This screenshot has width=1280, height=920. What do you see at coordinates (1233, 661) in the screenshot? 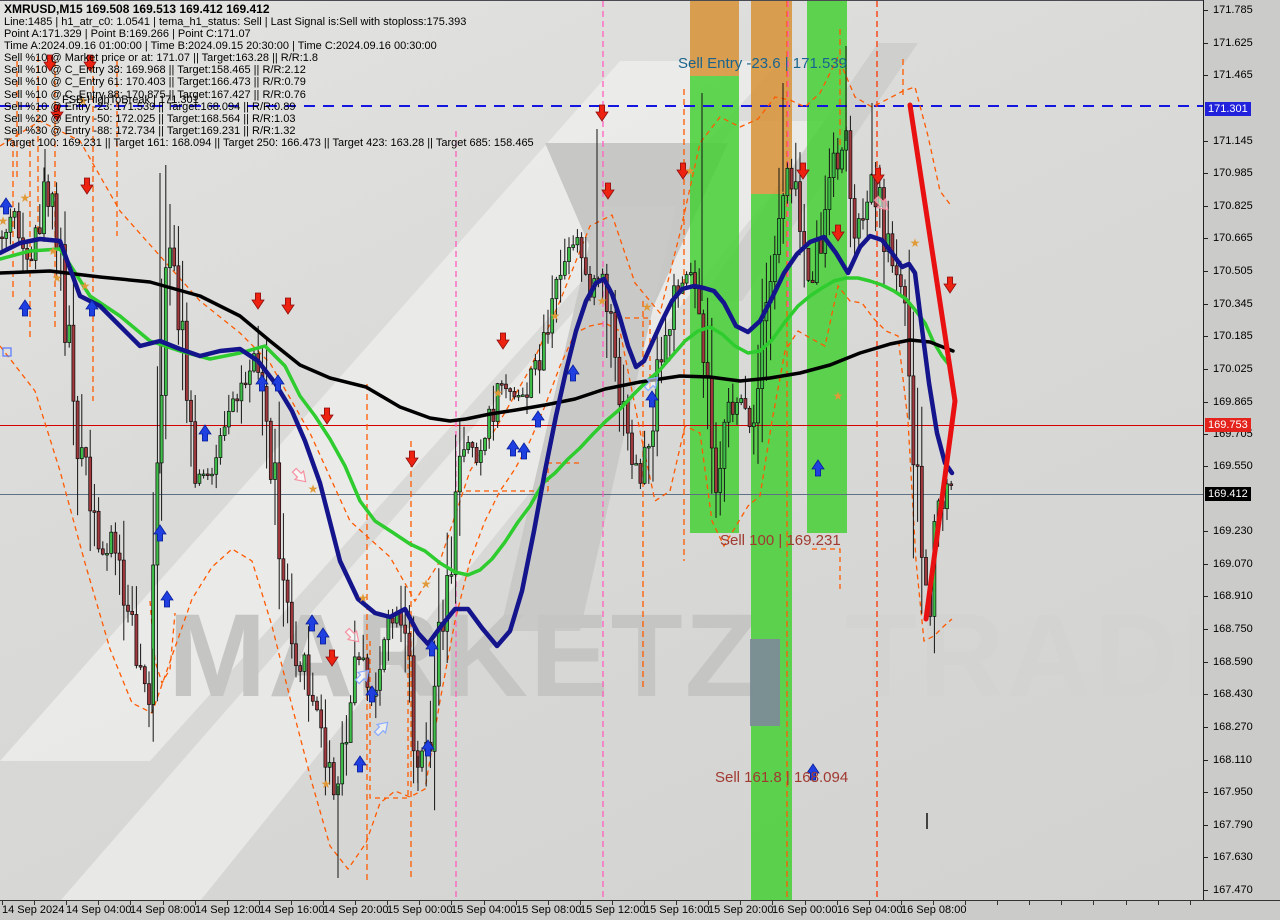
I see `price-axis-label: 168.590` at bounding box center [1233, 661].